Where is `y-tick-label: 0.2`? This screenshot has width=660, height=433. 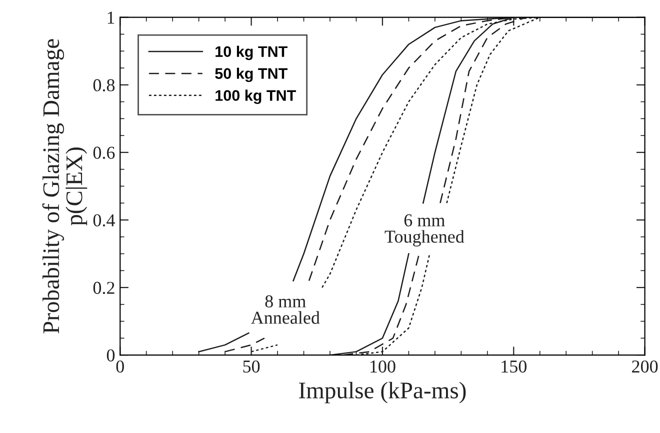
y-tick-label: 0.2 is located at coordinates (103, 288).